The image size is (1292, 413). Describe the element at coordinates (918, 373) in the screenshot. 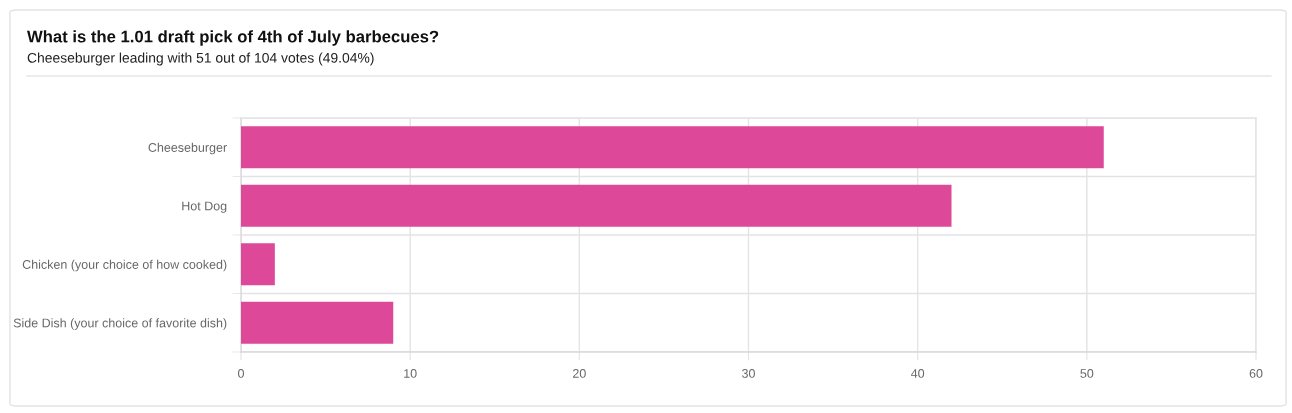

I see `x-tick-label: 40` at that location.